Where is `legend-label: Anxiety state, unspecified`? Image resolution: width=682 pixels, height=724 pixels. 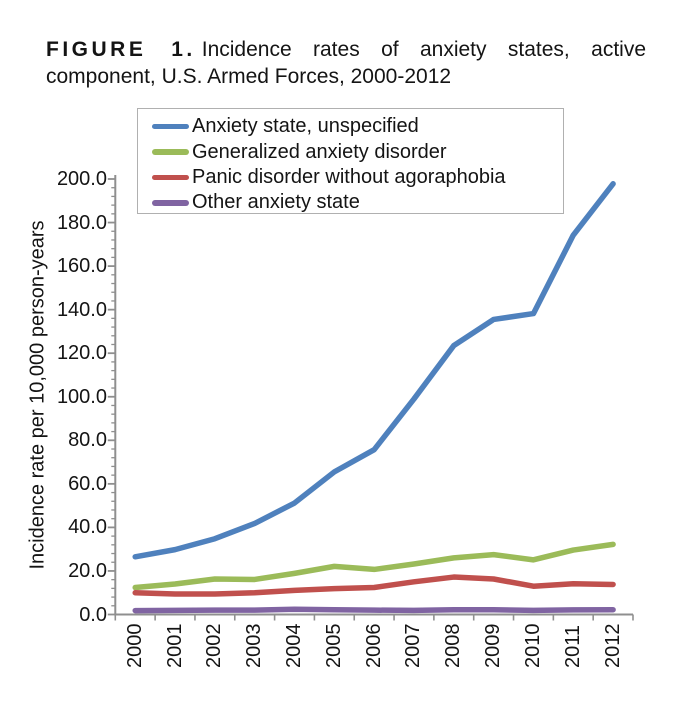
legend-label: Anxiety state, unspecified is located at coordinates (305, 126).